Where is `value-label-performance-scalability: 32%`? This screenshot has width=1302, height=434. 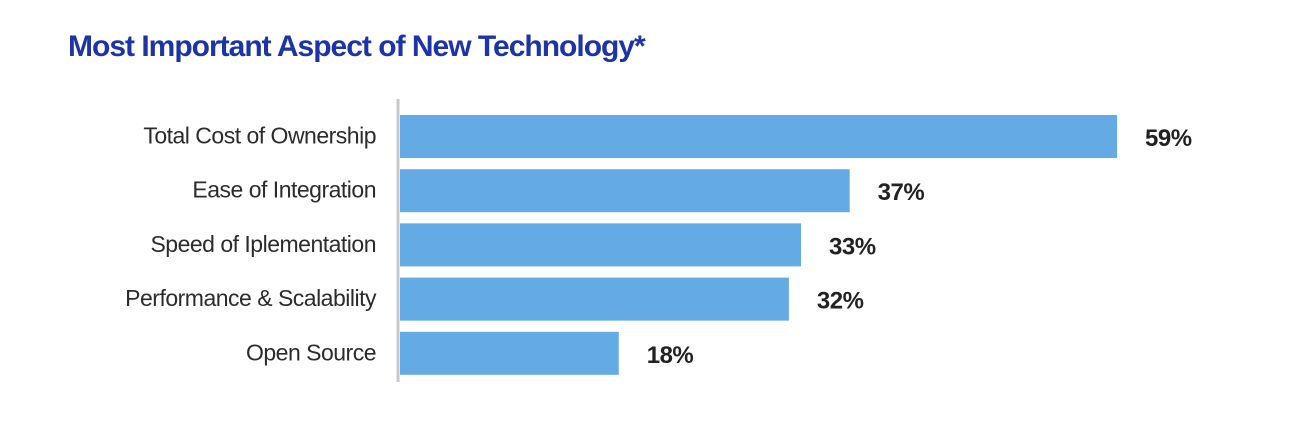 value-label-performance-scalability: 32% is located at coordinates (840, 301).